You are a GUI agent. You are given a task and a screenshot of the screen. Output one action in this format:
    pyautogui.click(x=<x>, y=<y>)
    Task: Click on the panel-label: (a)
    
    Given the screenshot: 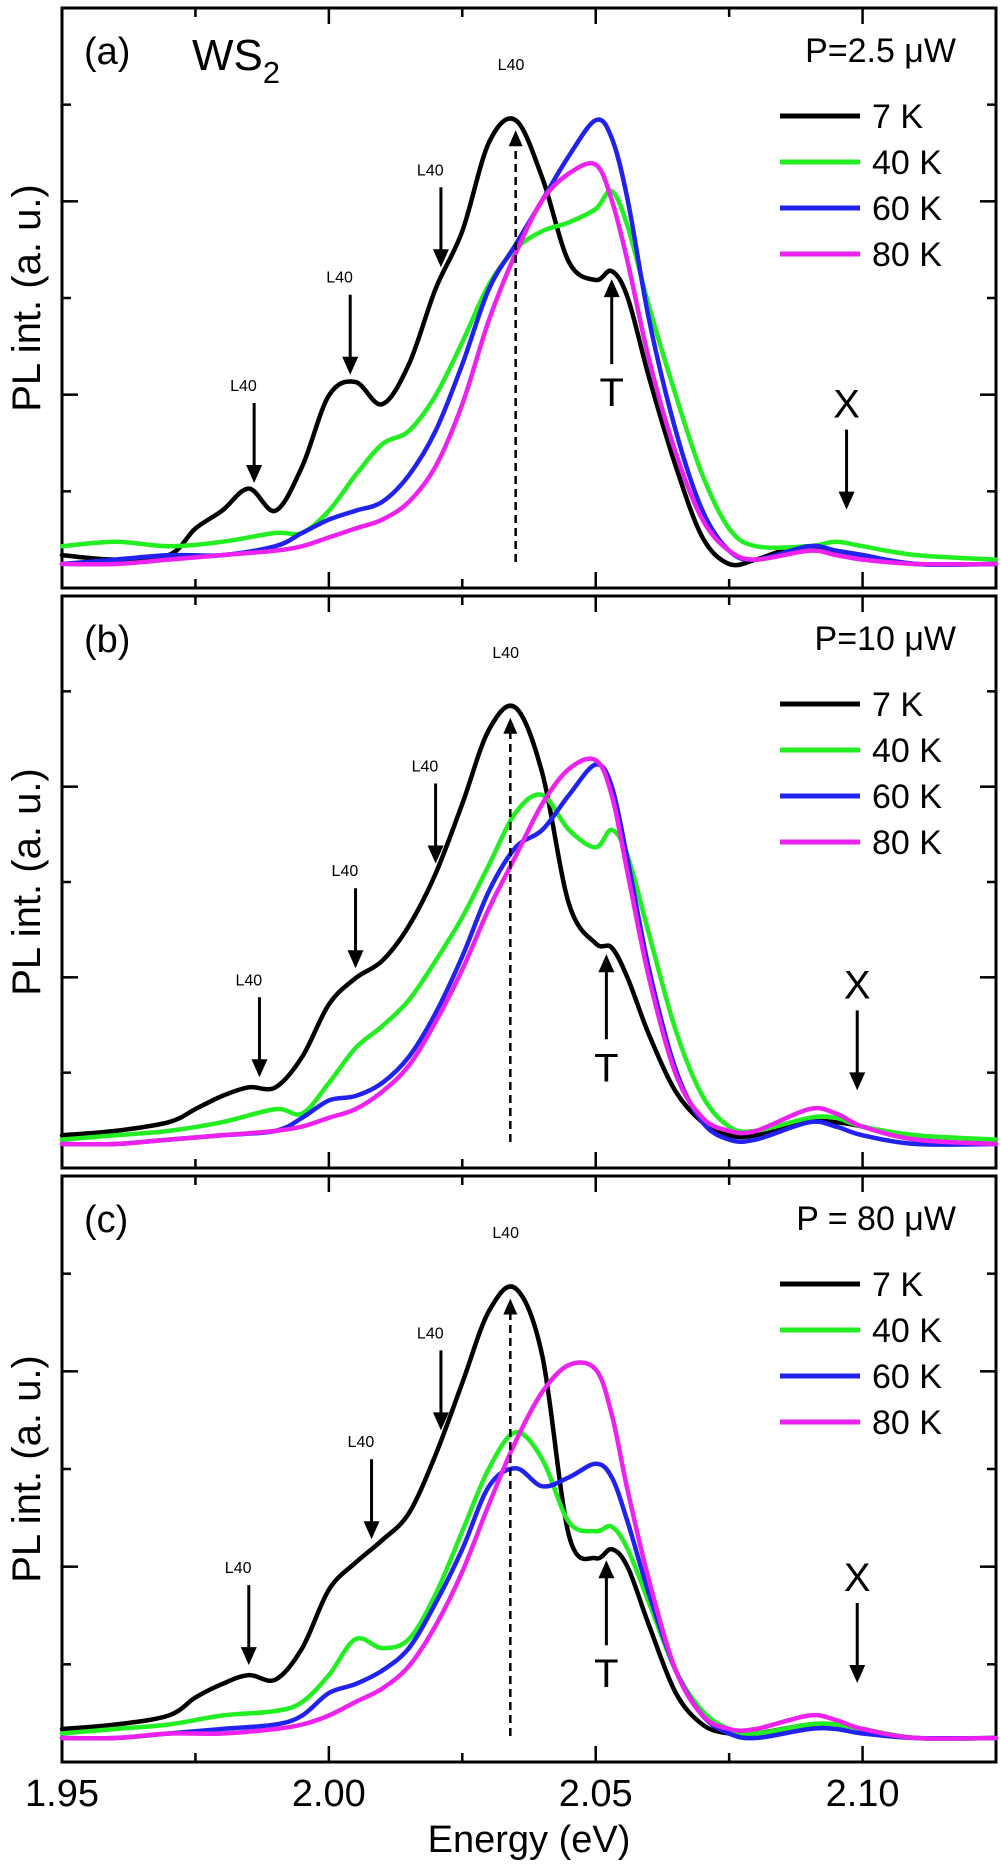 What is the action you would take?
    pyautogui.click(x=107, y=52)
    